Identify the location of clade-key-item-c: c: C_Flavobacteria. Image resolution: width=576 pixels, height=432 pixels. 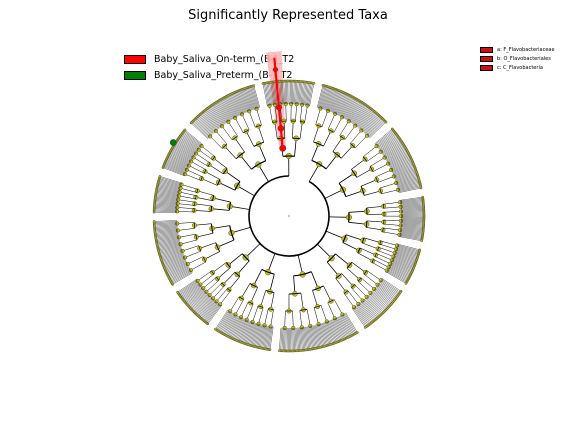
(517, 67).